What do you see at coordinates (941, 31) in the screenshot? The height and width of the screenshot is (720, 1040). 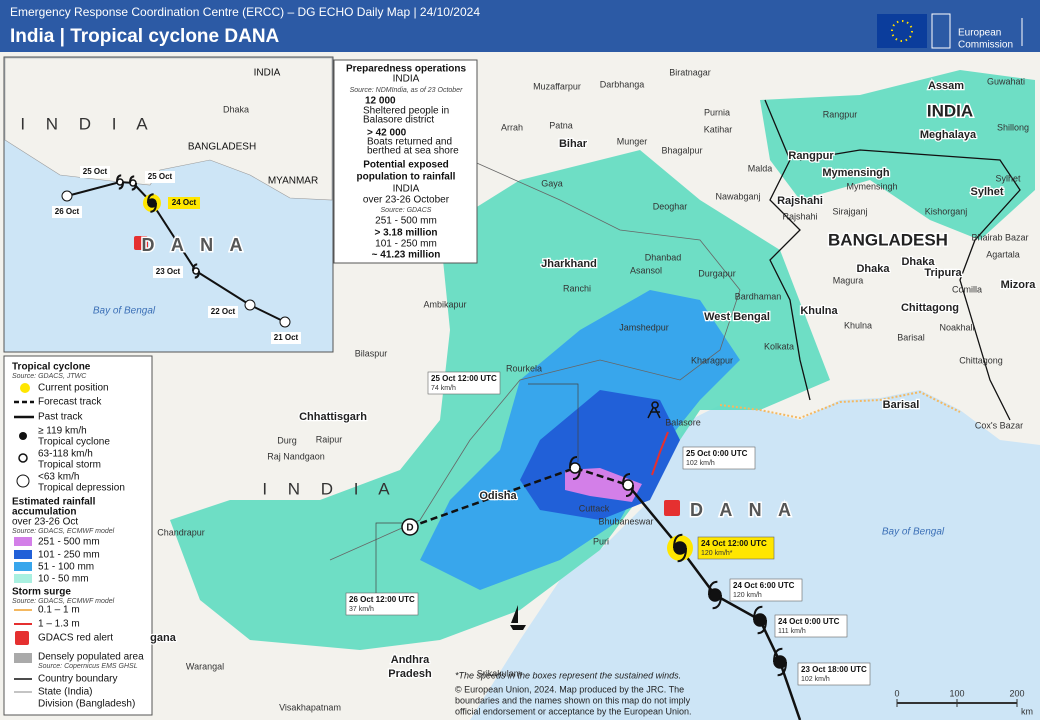 I see `logo-building` at bounding box center [941, 31].